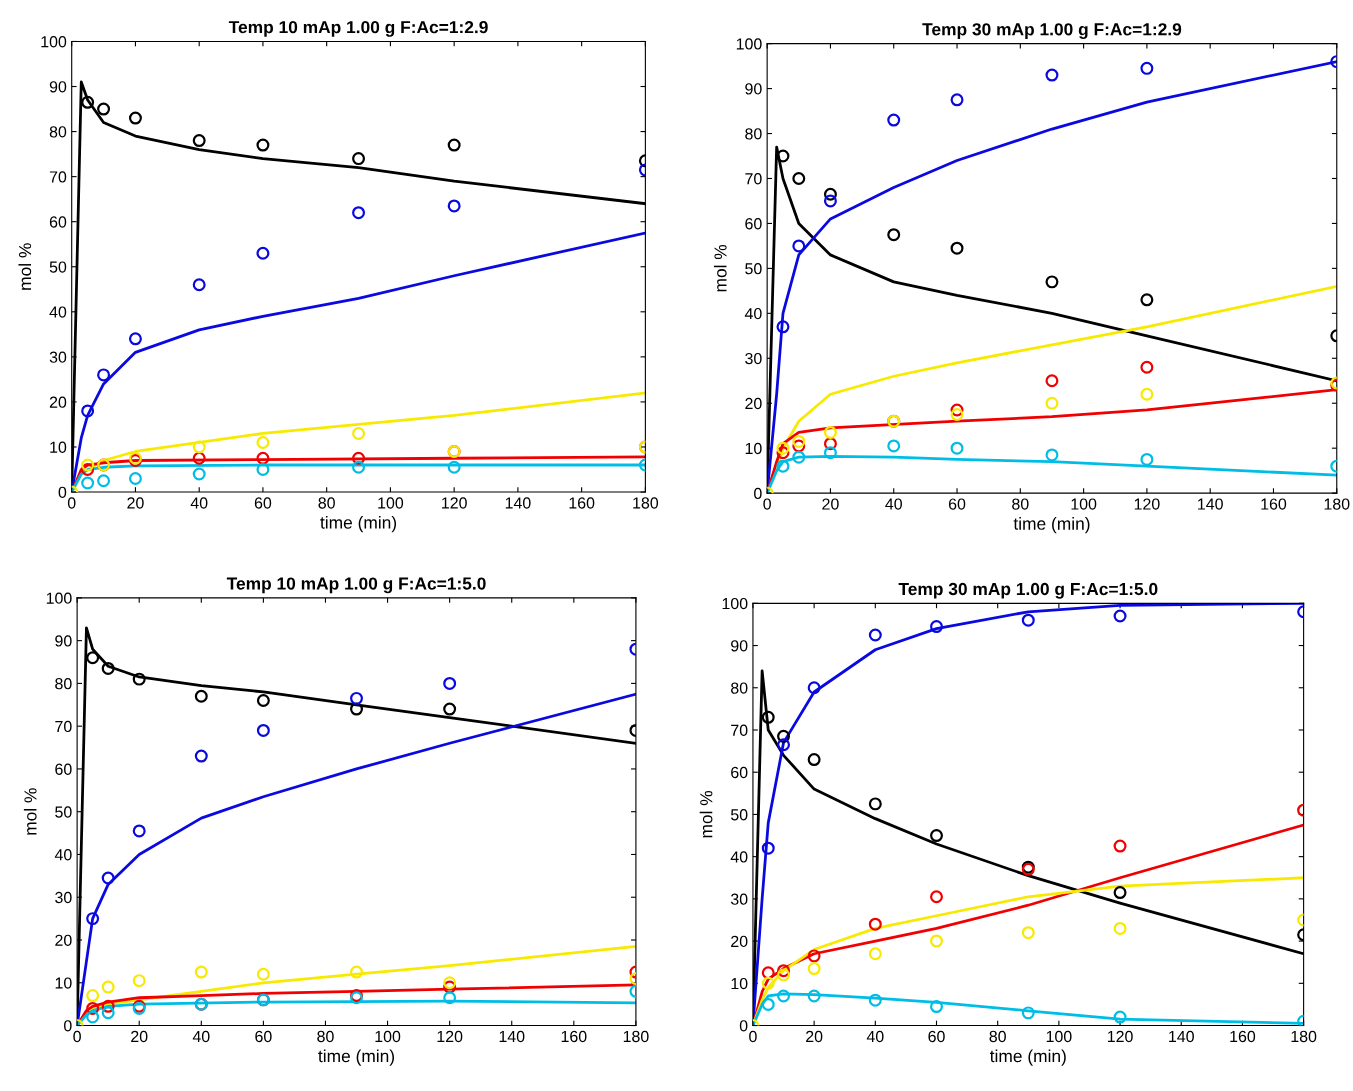 The width and height of the screenshot is (1353, 1091). What do you see at coordinates (1028, 590) in the screenshot?
I see `chart-title: Temp 30 mAp 1.00 g F:Ac=1:5.0` at bounding box center [1028, 590].